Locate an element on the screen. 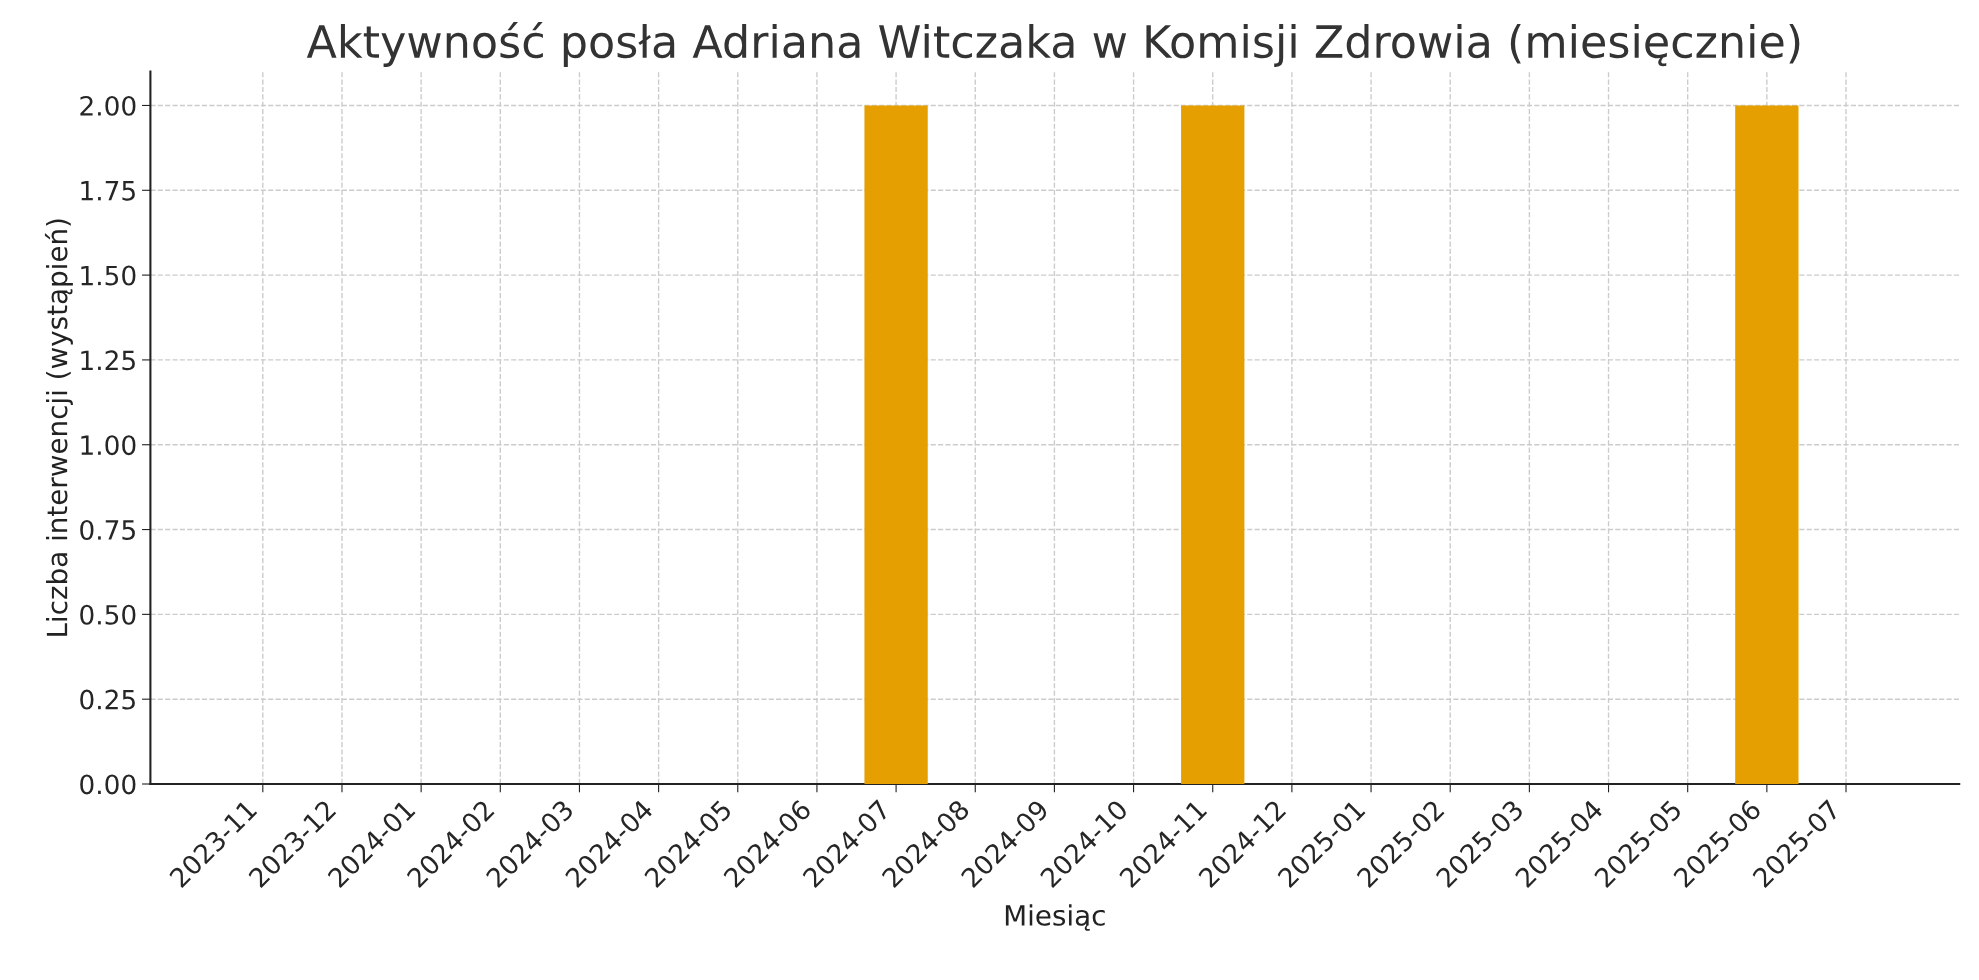  x-axis-title: Miesiąc is located at coordinates (1055, 917).